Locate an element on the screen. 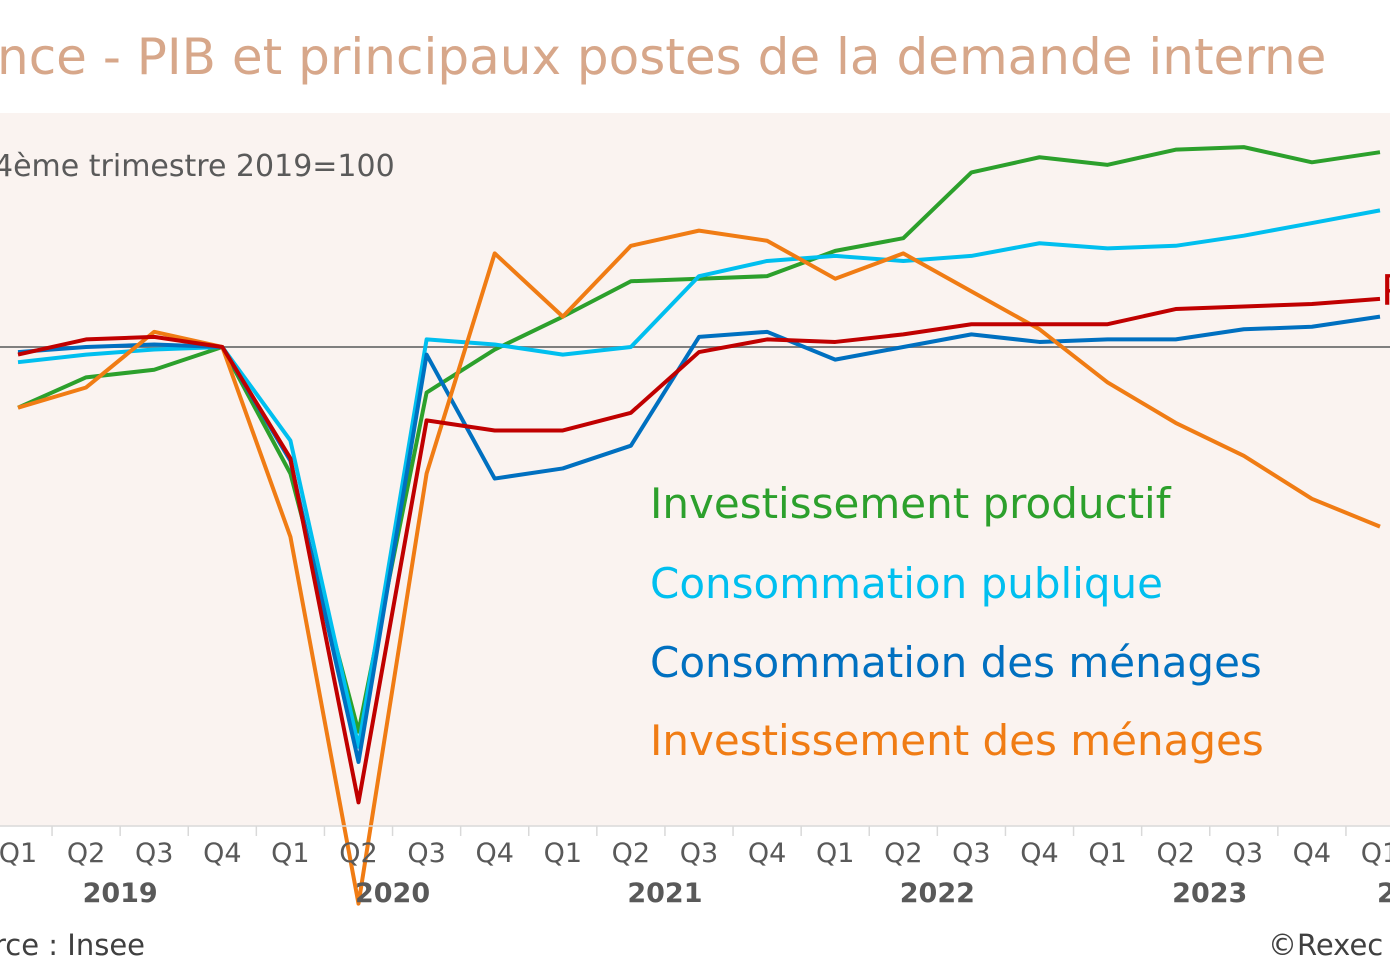 Image resolution: width=1390 pixels, height=966 pixels. legend-investissement-menages: Investissement des ménages is located at coordinates (957, 740).